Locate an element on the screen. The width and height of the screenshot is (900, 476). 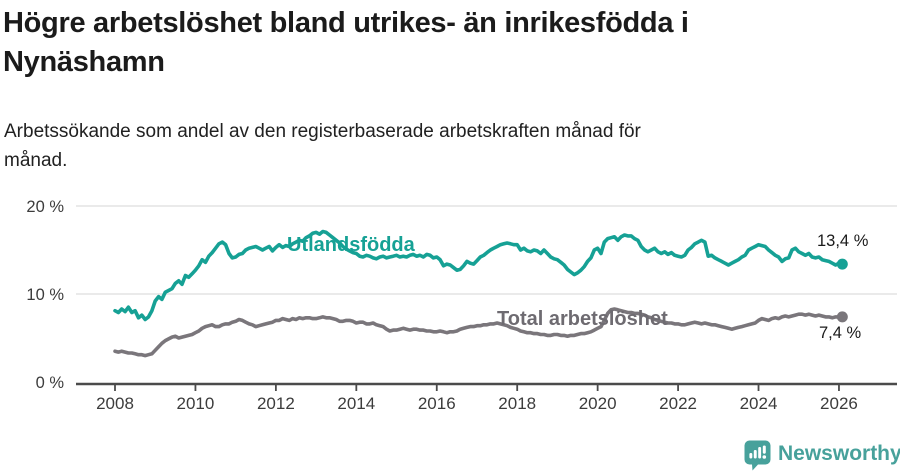
subtitle-line-2: månad. is located at coordinates (36, 160).